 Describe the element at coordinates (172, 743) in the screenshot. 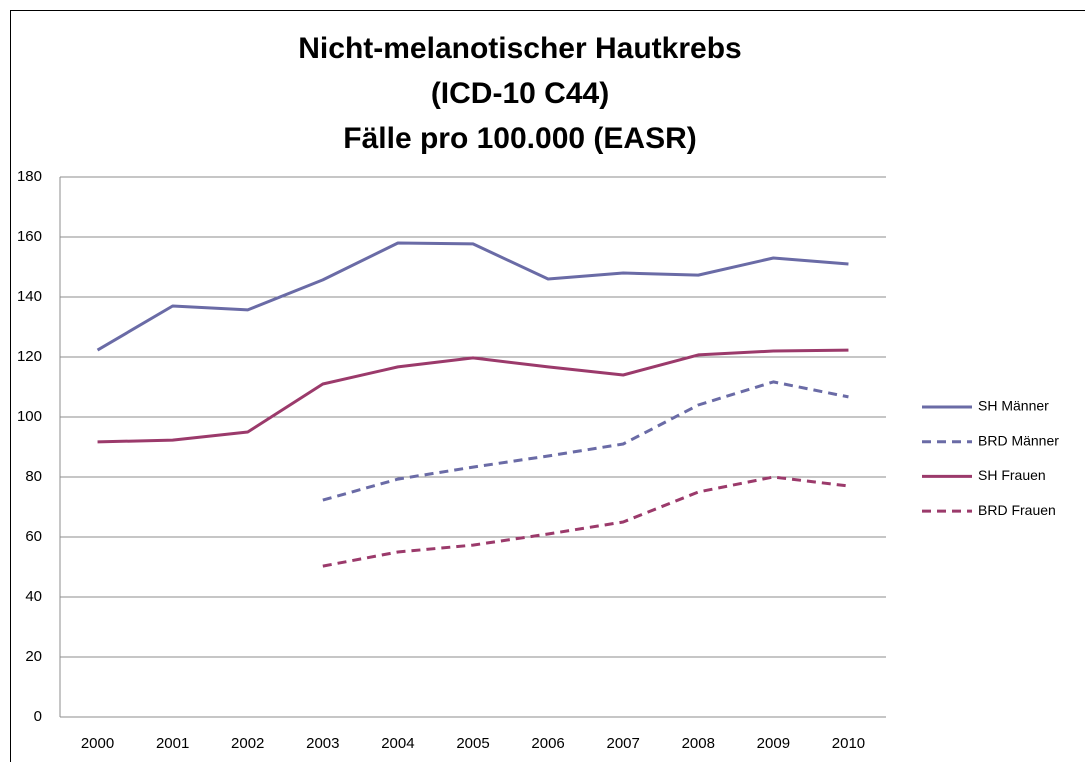

I see `x-tick-label: 2001` at that location.